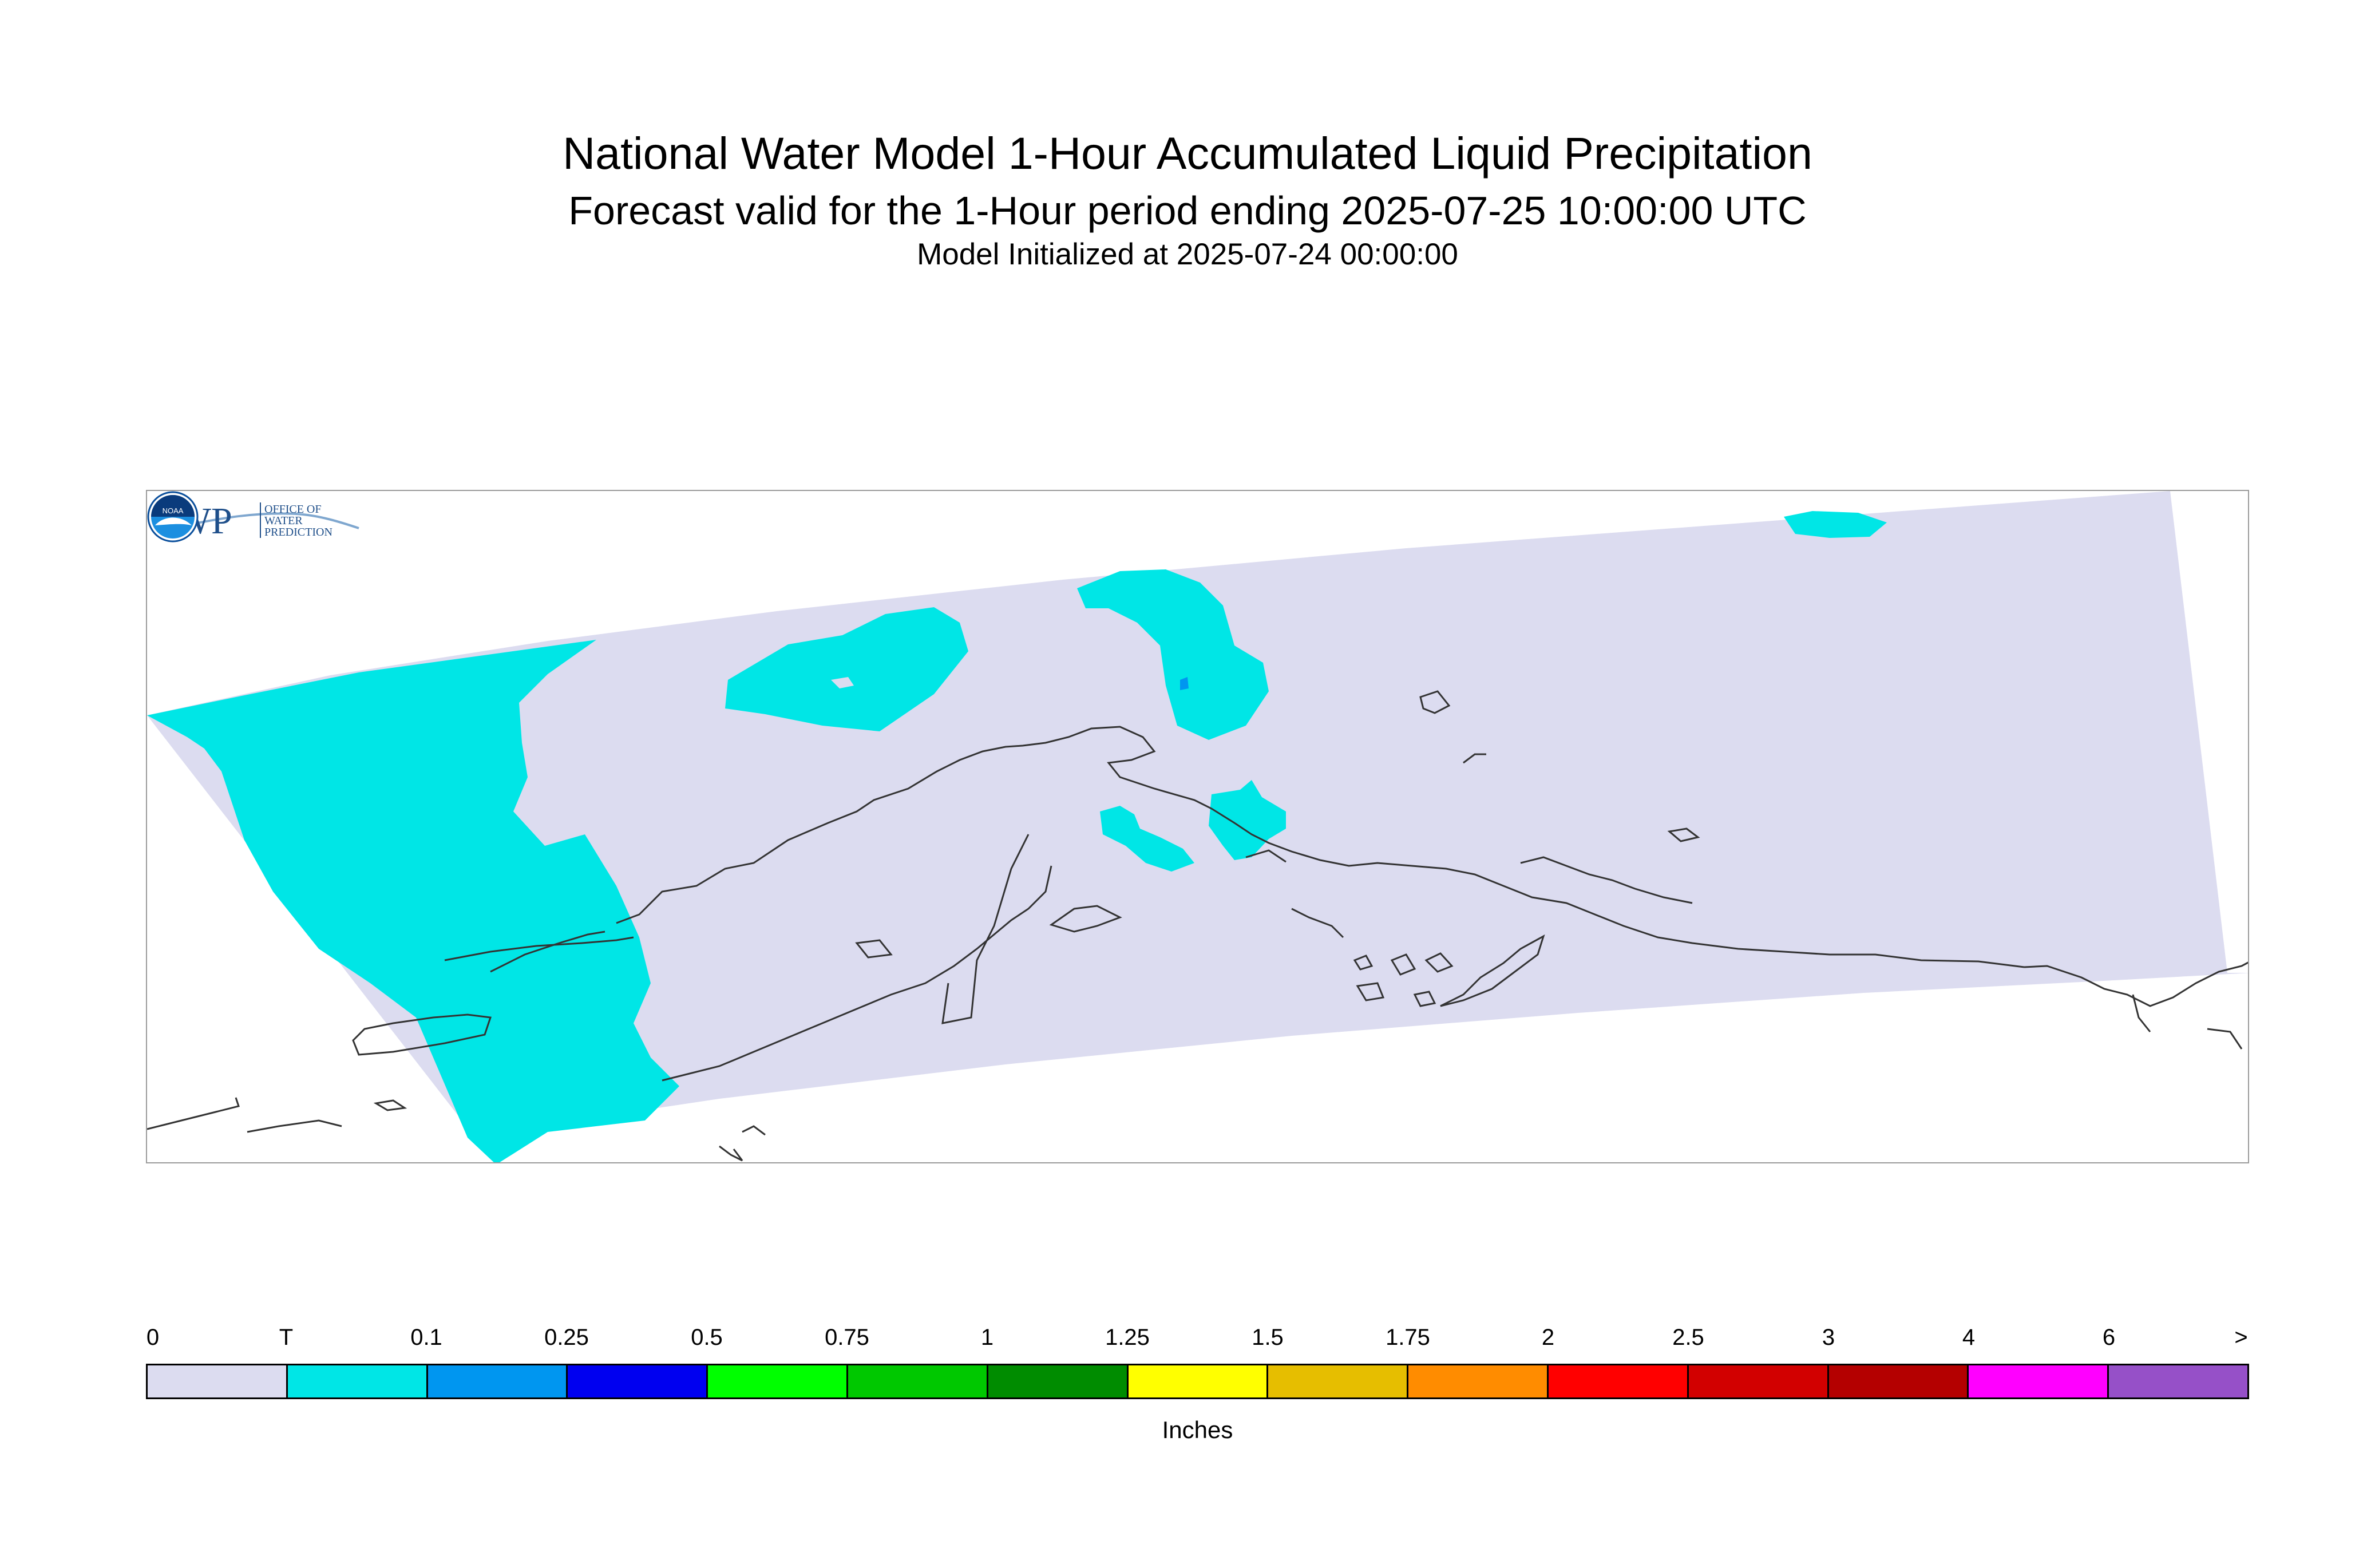  I want to click on legend-tick-label: 2, so click(1548, 1337).